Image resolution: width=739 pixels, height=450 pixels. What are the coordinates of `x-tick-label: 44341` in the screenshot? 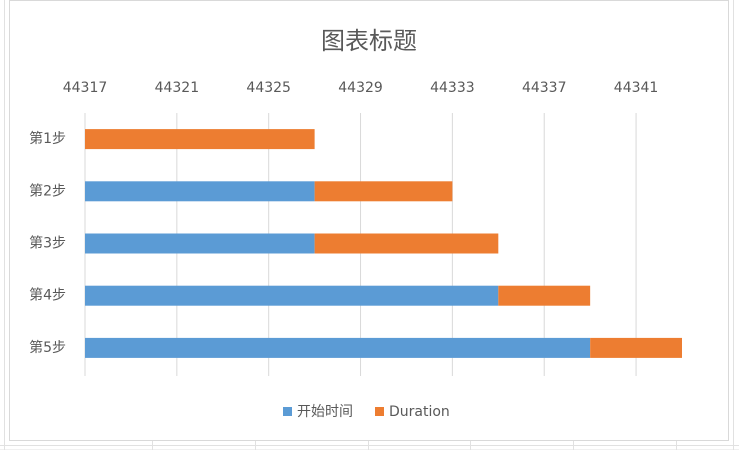 It's located at (636, 88).